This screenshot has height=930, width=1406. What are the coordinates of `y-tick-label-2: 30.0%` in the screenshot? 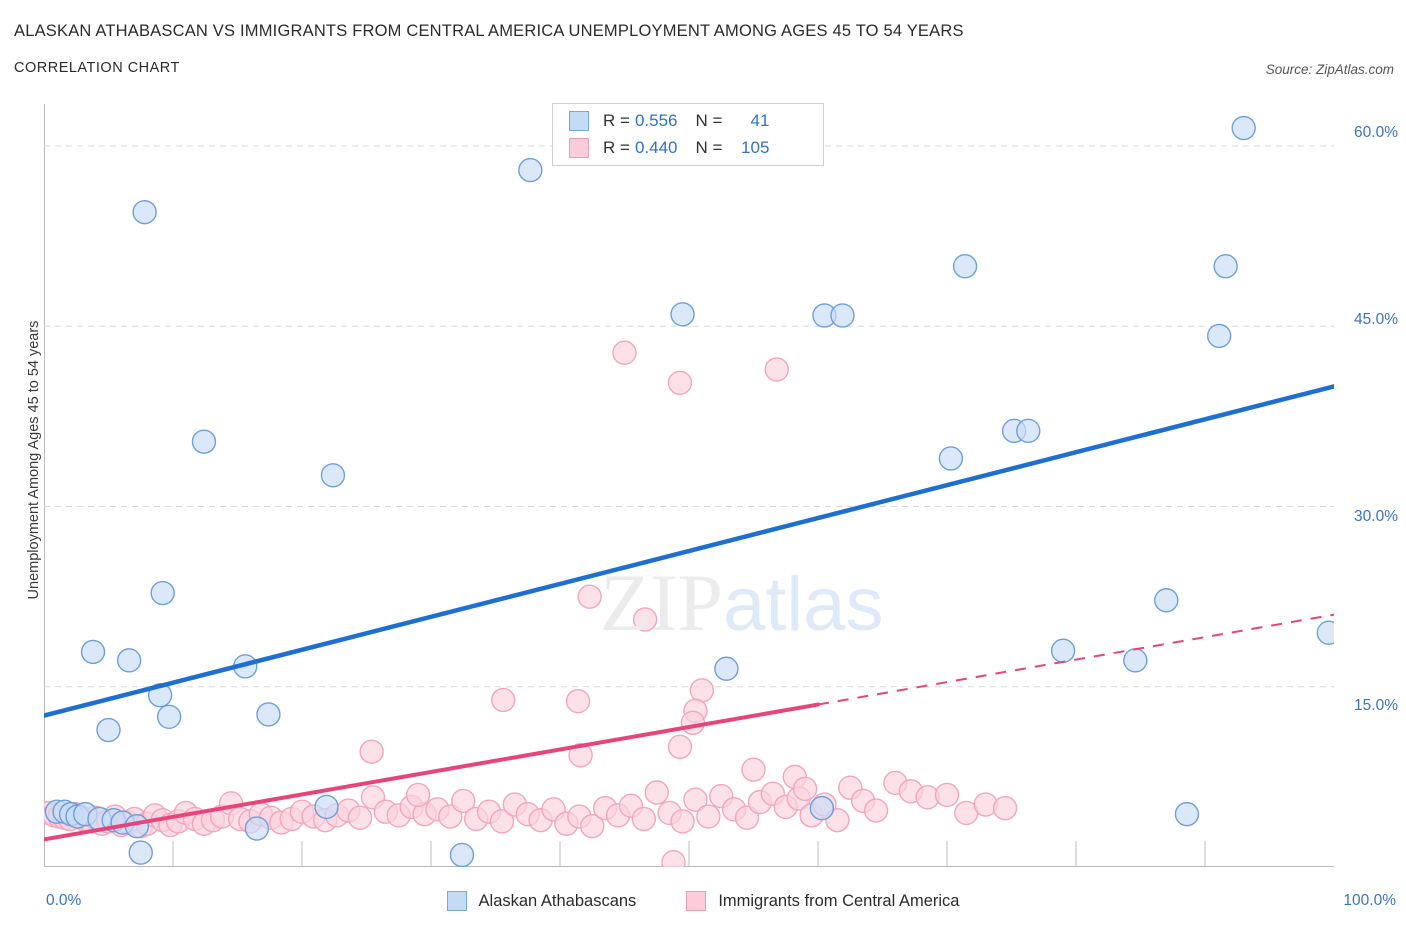 It's located at (1376, 516).